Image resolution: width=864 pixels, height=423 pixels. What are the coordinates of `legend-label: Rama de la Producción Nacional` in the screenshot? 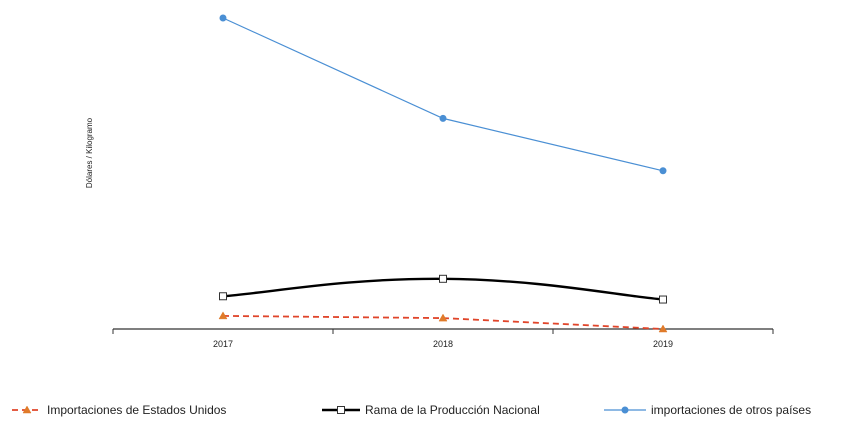 It's located at (452, 410).